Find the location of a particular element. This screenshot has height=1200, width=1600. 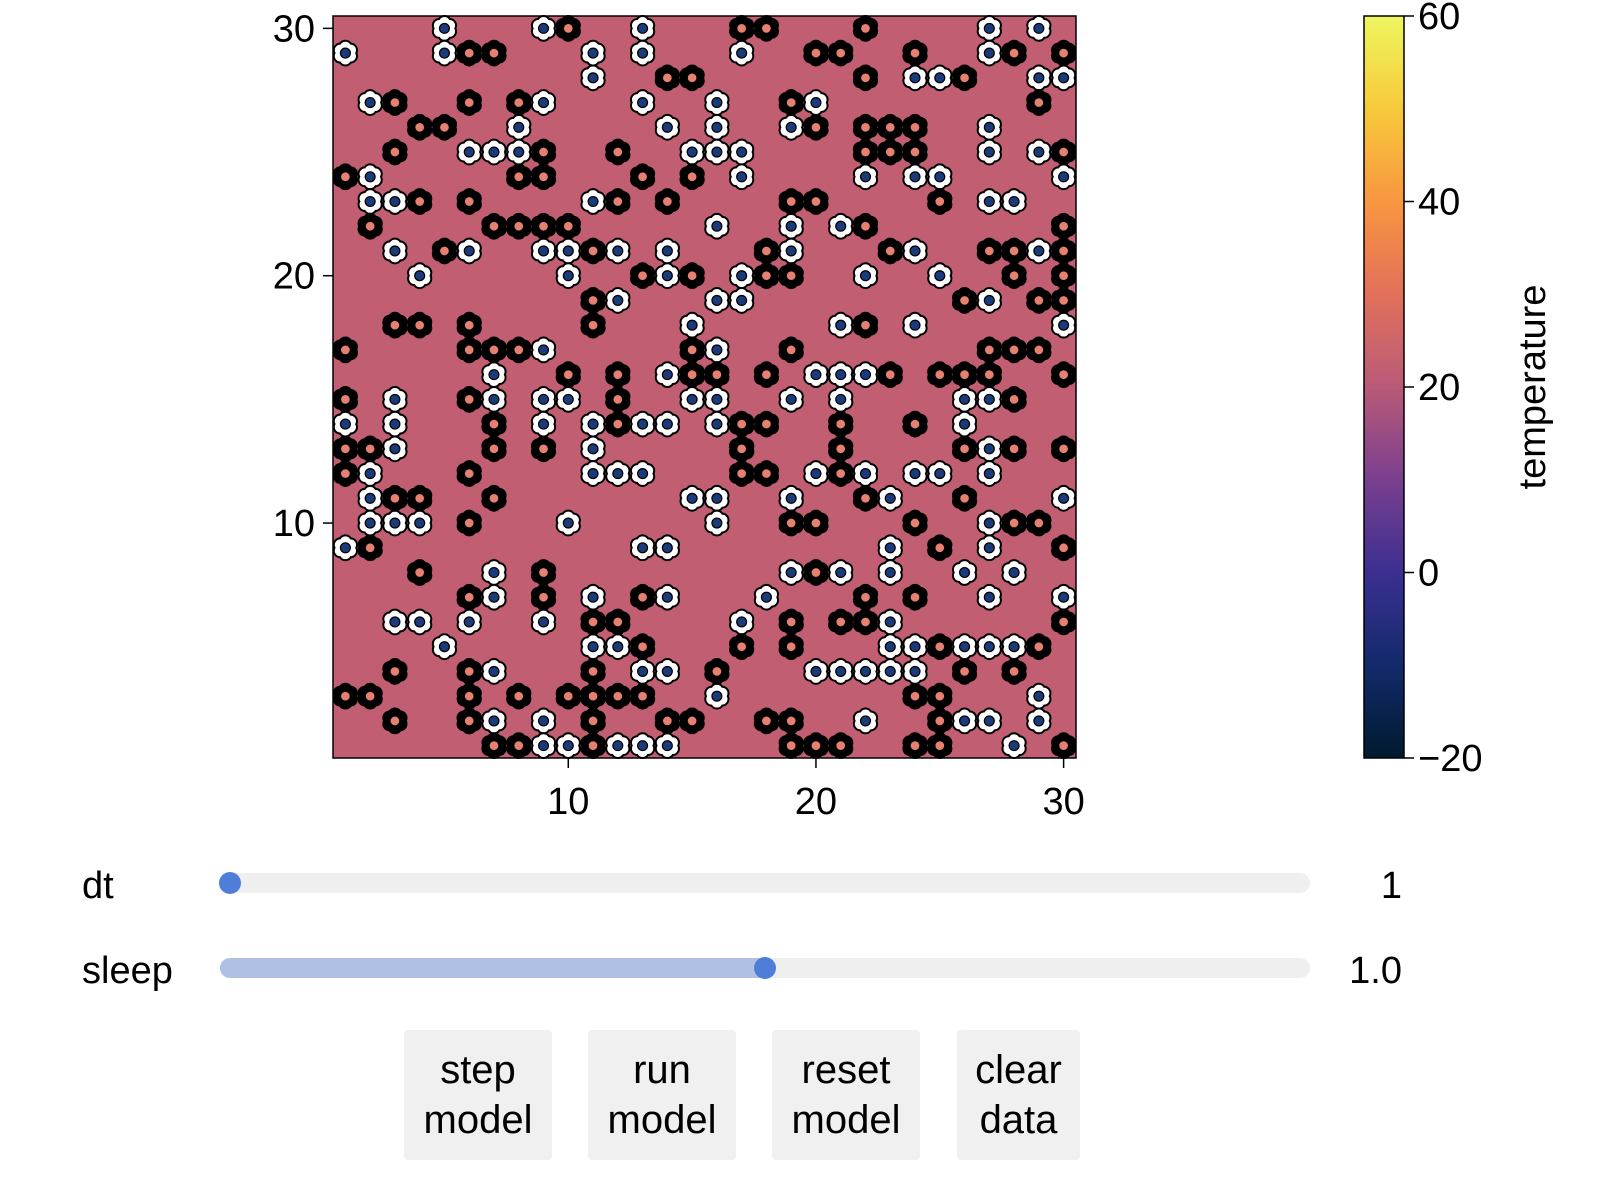

step-model-button: step model is located at coordinates (478, 1095).